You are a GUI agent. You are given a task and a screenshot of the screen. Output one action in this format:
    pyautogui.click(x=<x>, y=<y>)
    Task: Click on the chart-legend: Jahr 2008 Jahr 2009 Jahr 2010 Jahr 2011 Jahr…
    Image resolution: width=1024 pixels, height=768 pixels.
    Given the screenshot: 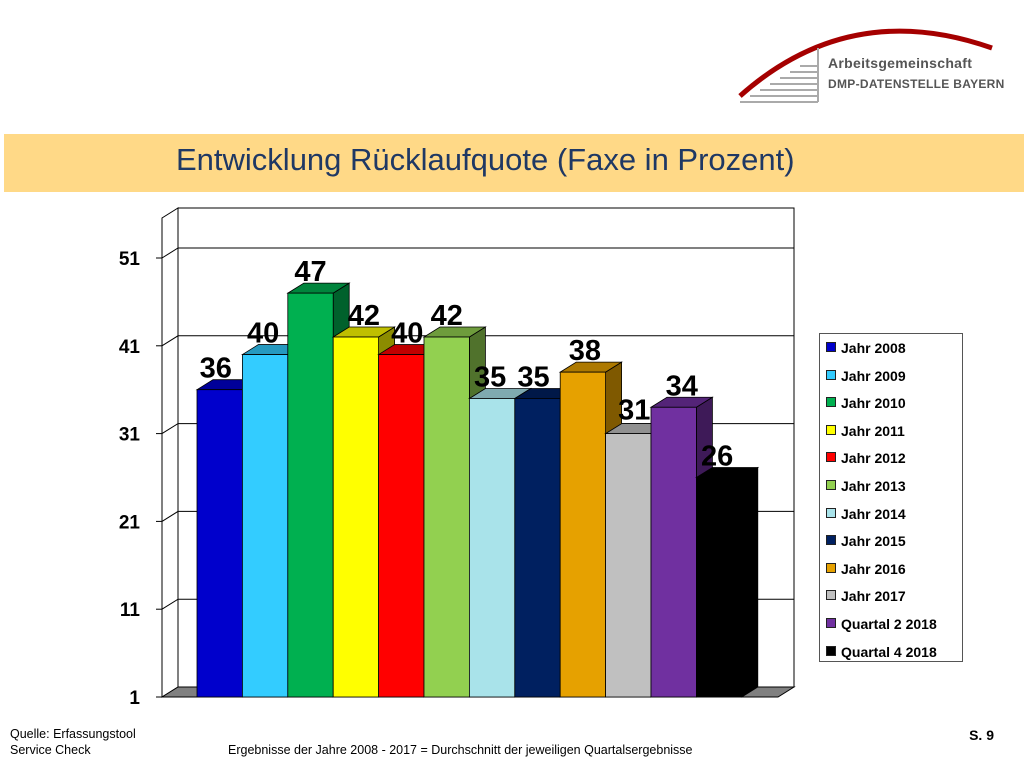 What is the action you would take?
    pyautogui.click(x=891, y=497)
    